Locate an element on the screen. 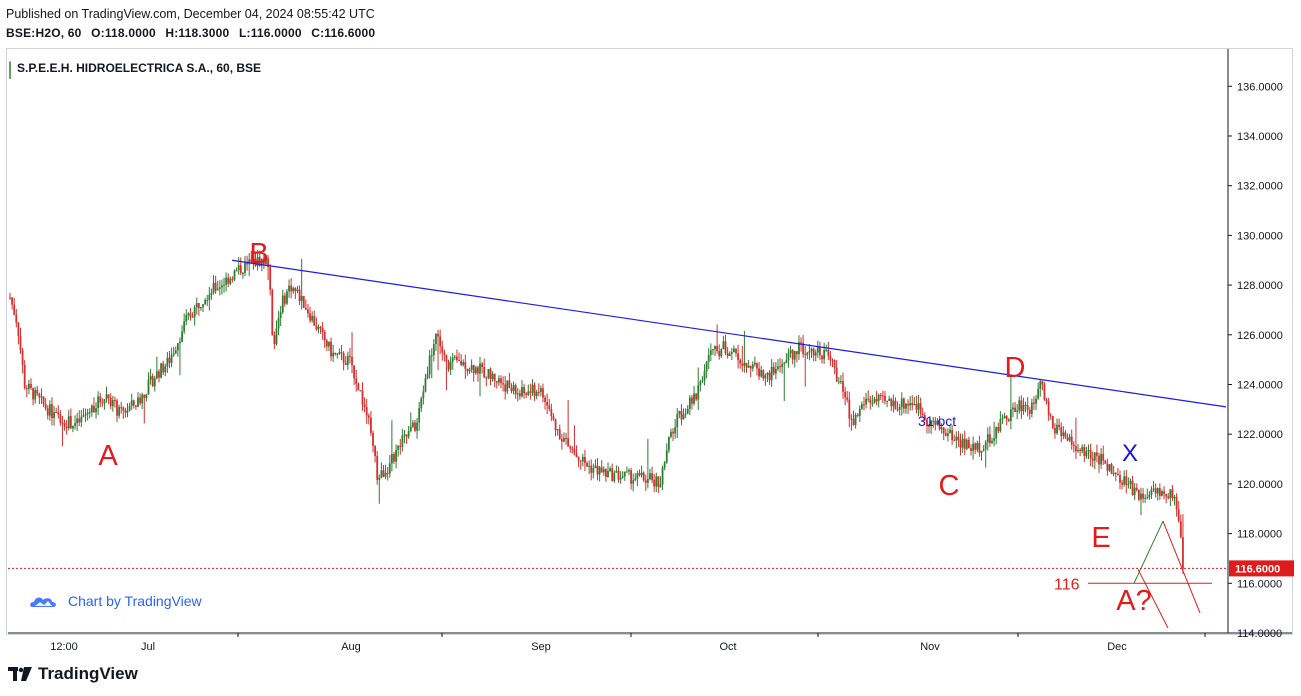 The image size is (1301, 696). wave-label: E is located at coordinates (1100, 538).